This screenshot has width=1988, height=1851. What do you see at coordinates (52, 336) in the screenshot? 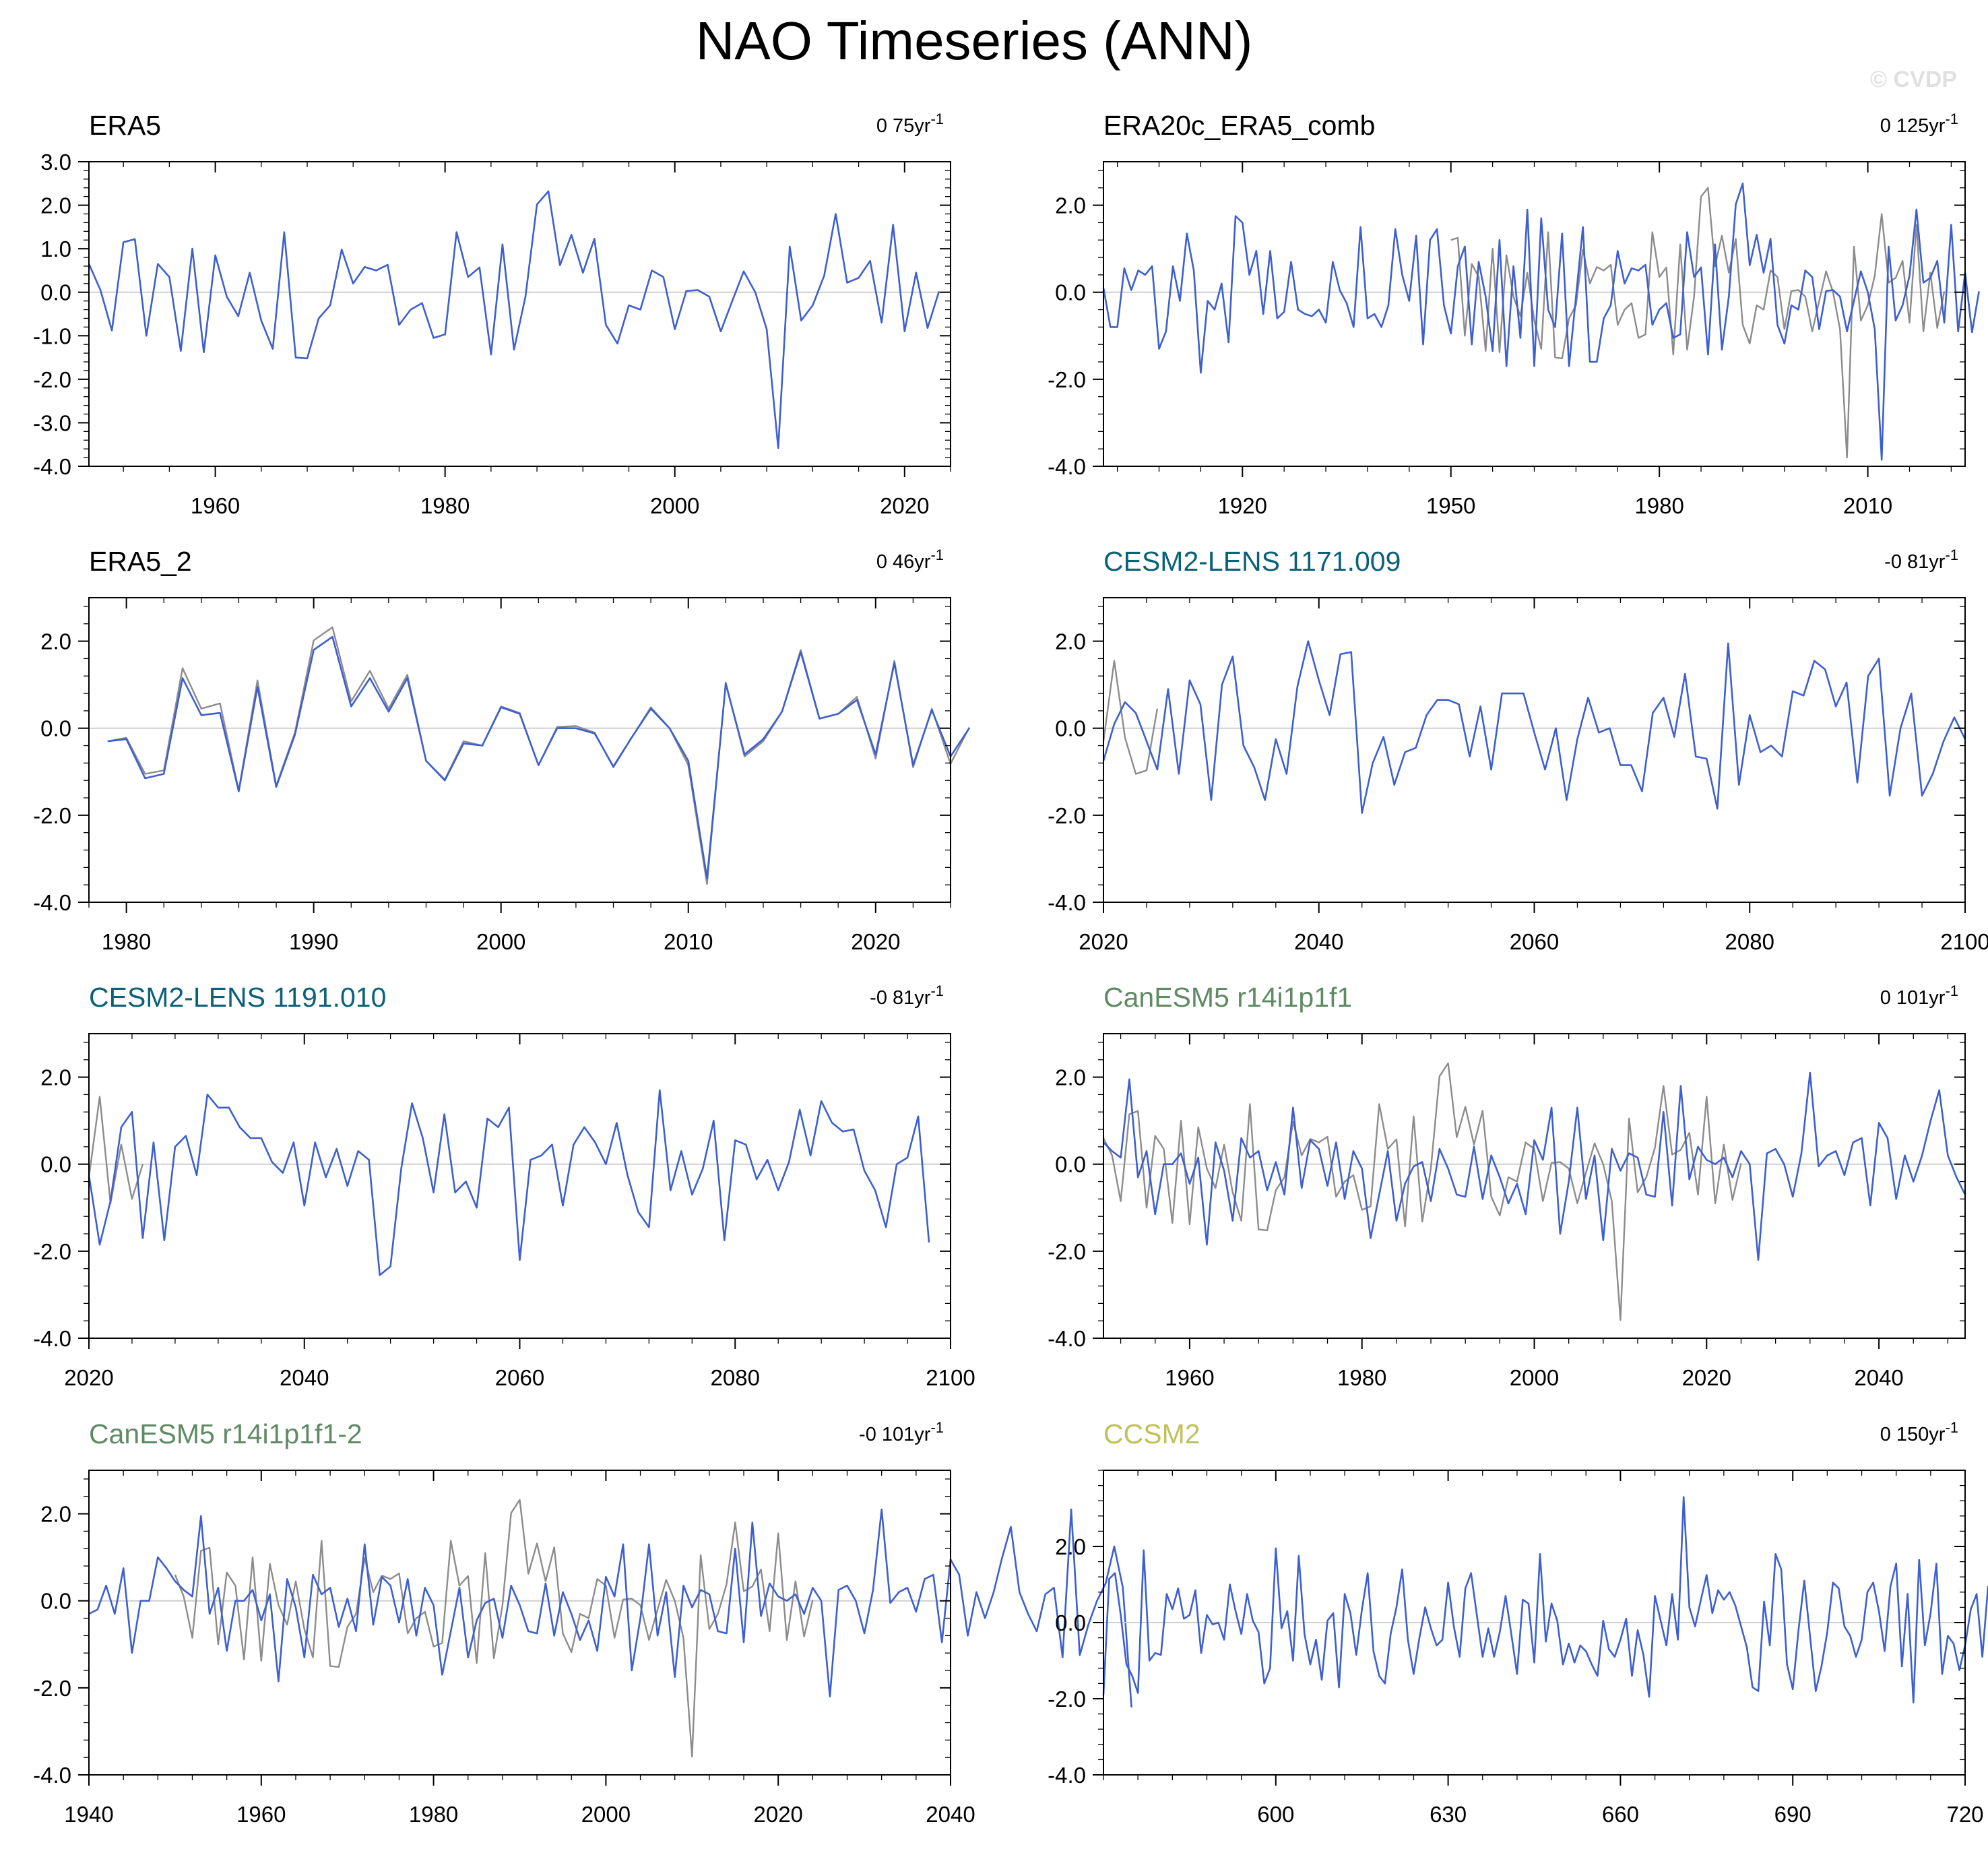
I see `y-tick-label: -1.0` at bounding box center [52, 336].